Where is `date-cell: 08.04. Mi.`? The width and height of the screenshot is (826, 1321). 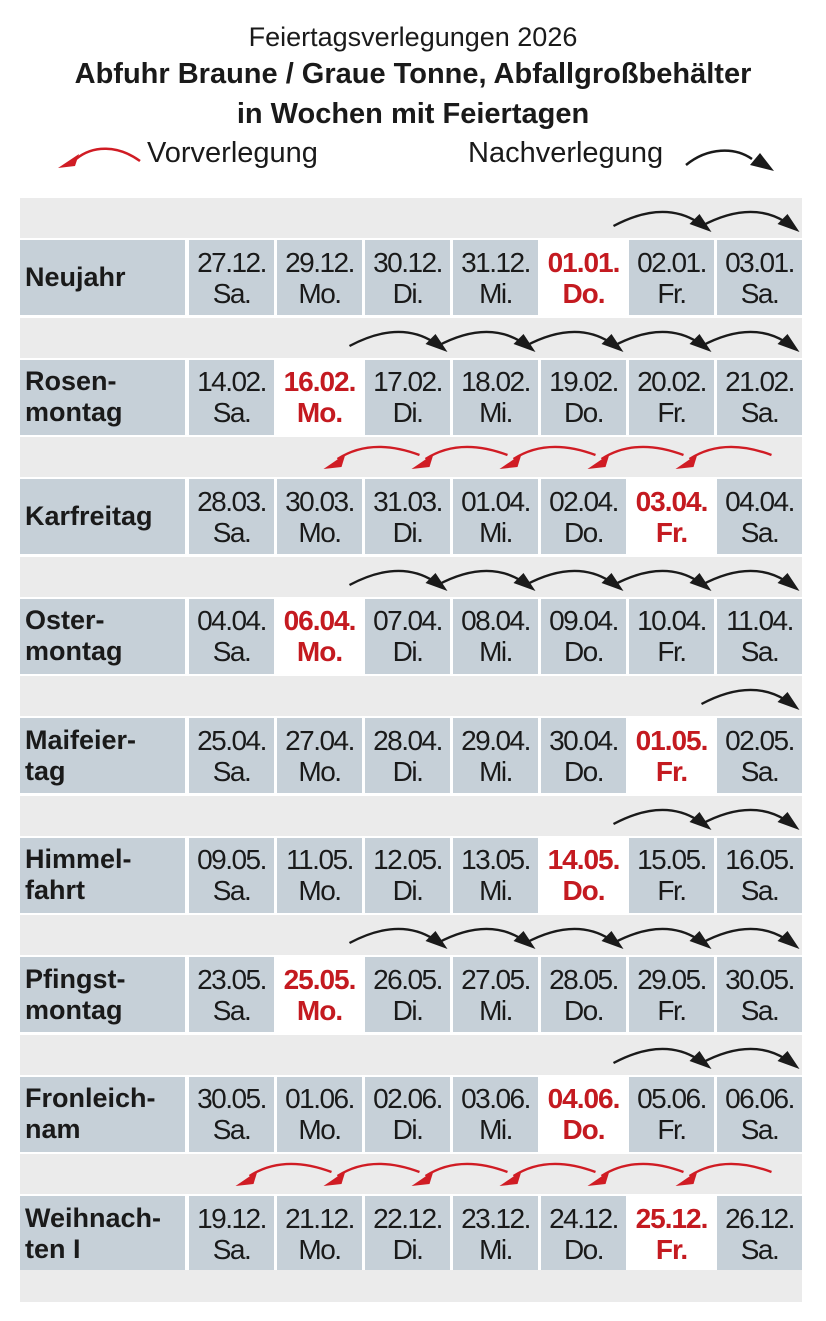 date-cell: 08.04. Mi. is located at coordinates (495, 636).